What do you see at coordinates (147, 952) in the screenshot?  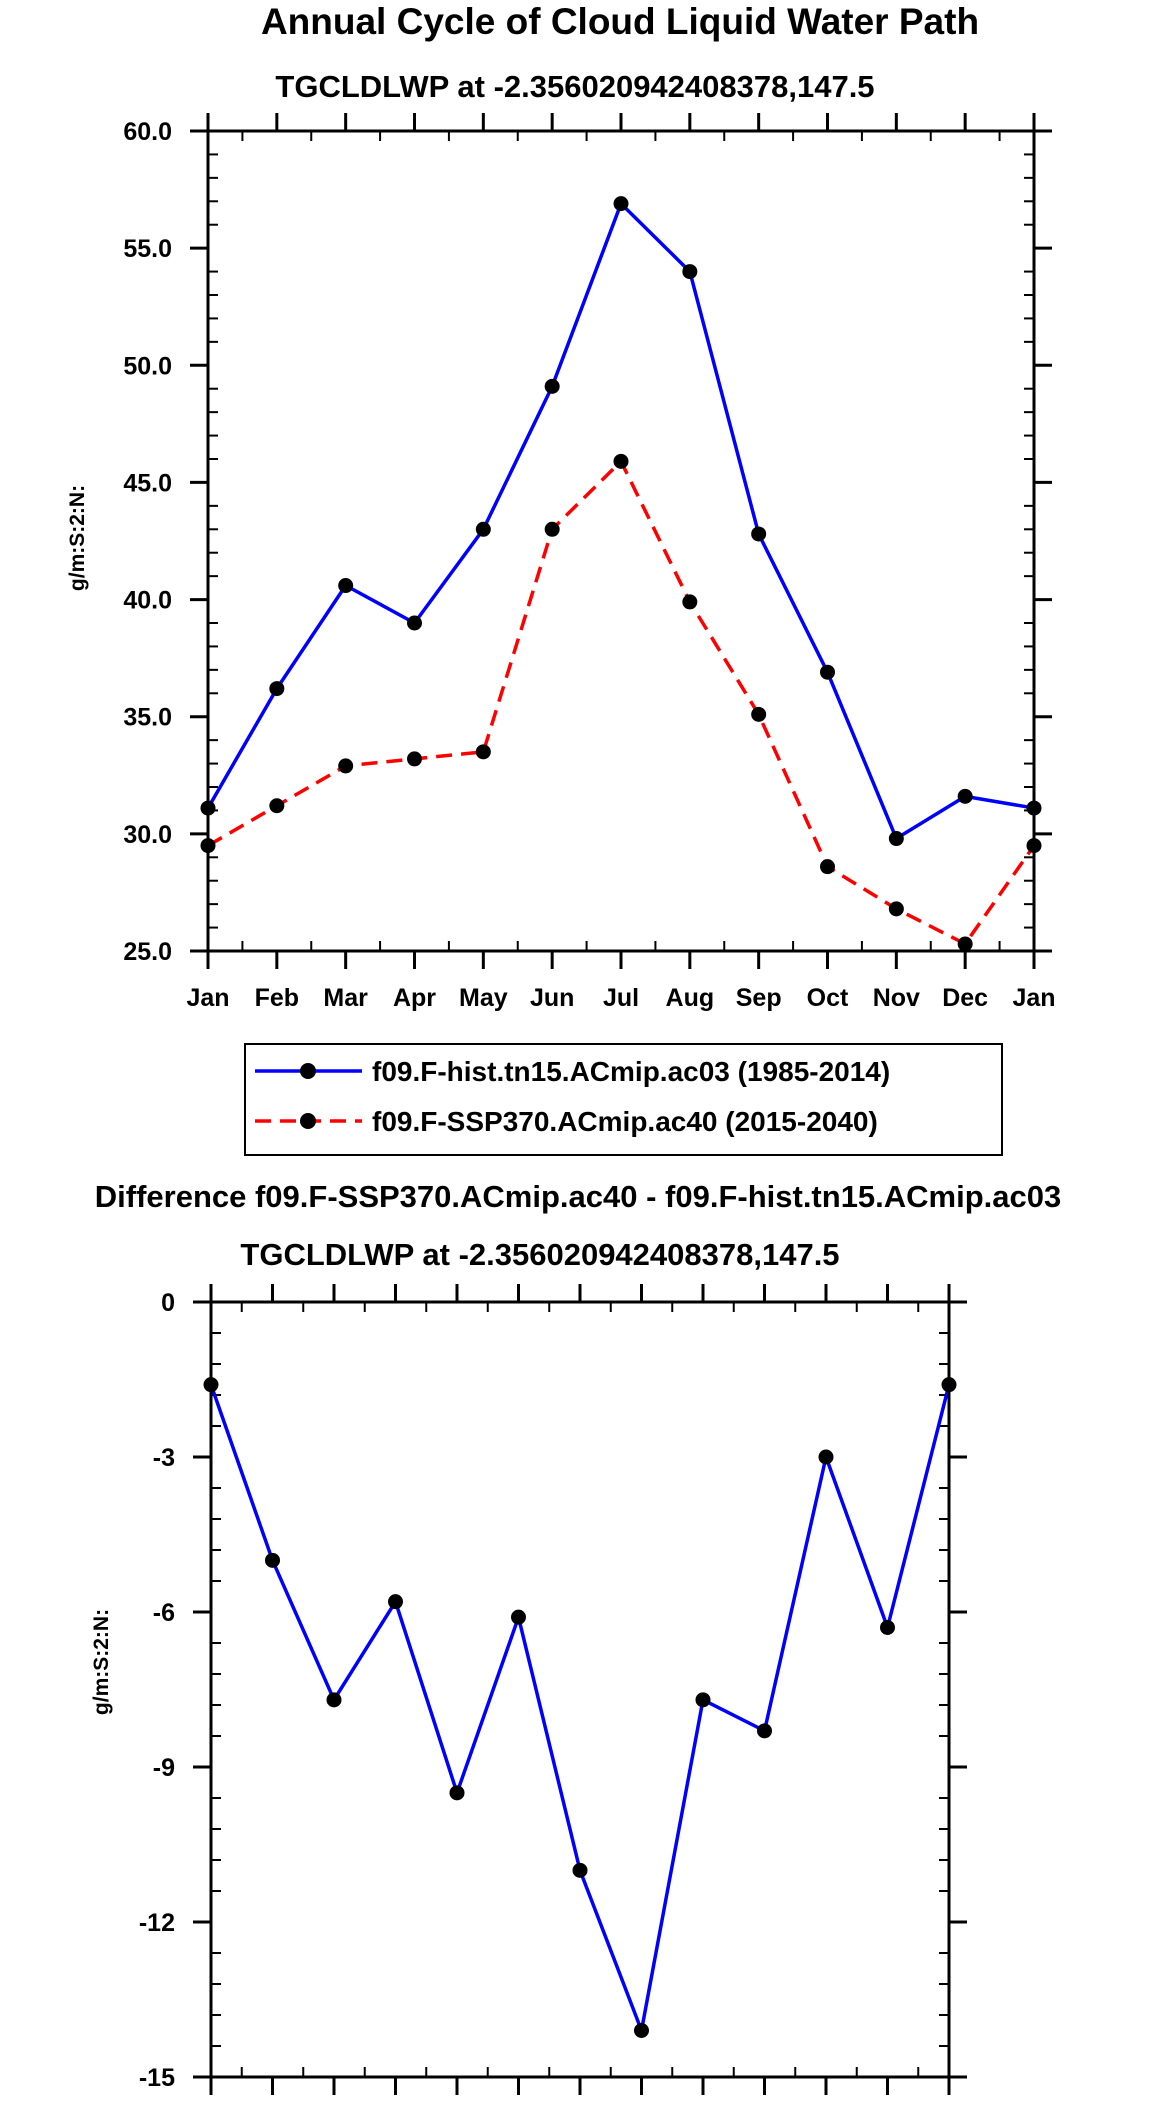 I see `top-y-tick-label: 25.0` at bounding box center [147, 952].